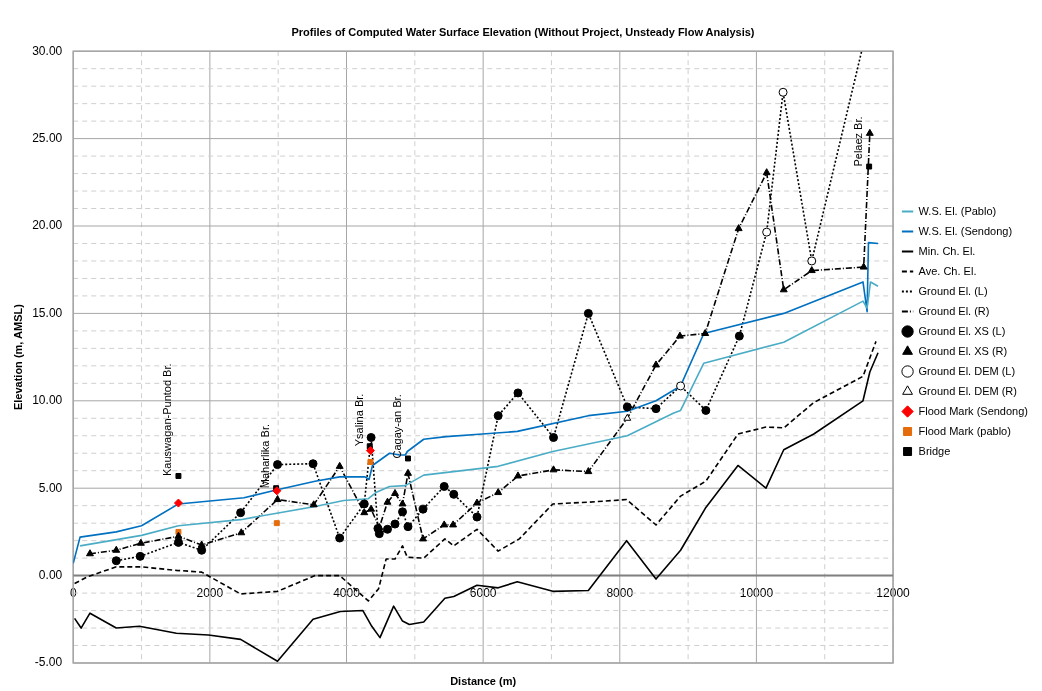 The width and height of the screenshot is (1042, 691). I want to click on x-tick-label: 12000, so click(893, 593).